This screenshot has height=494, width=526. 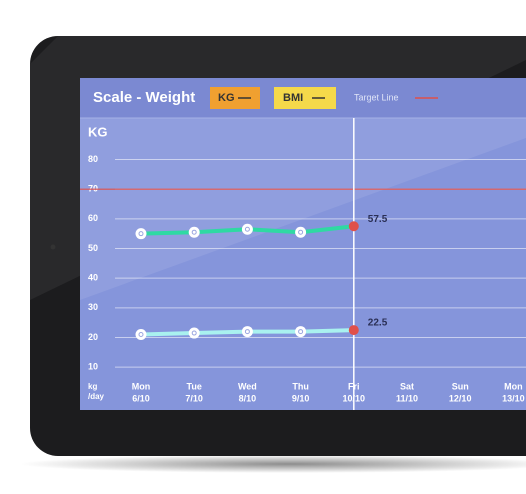 What do you see at coordinates (93, 278) in the screenshot?
I see `y-tick-label: 40` at bounding box center [93, 278].